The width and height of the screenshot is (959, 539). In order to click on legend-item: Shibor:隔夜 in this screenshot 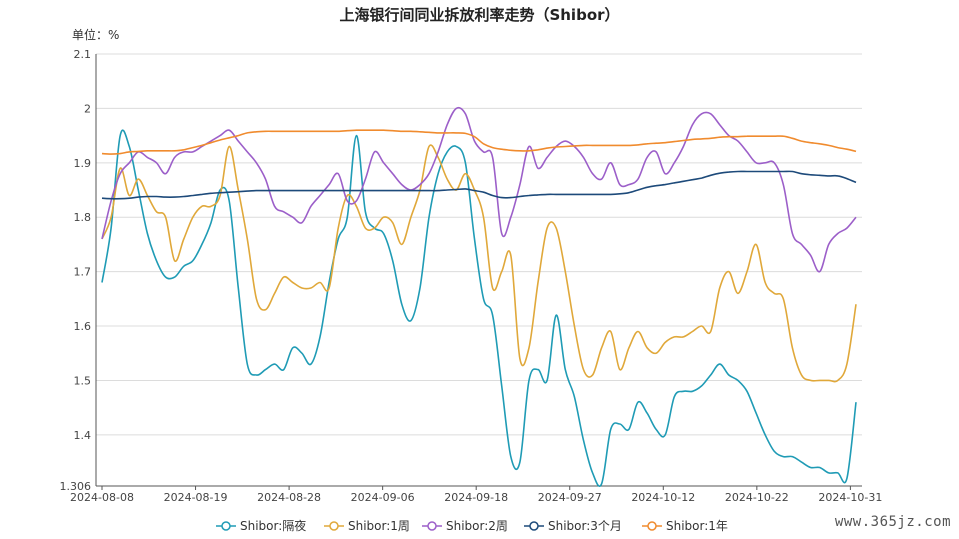, I will do `click(261, 525)`.